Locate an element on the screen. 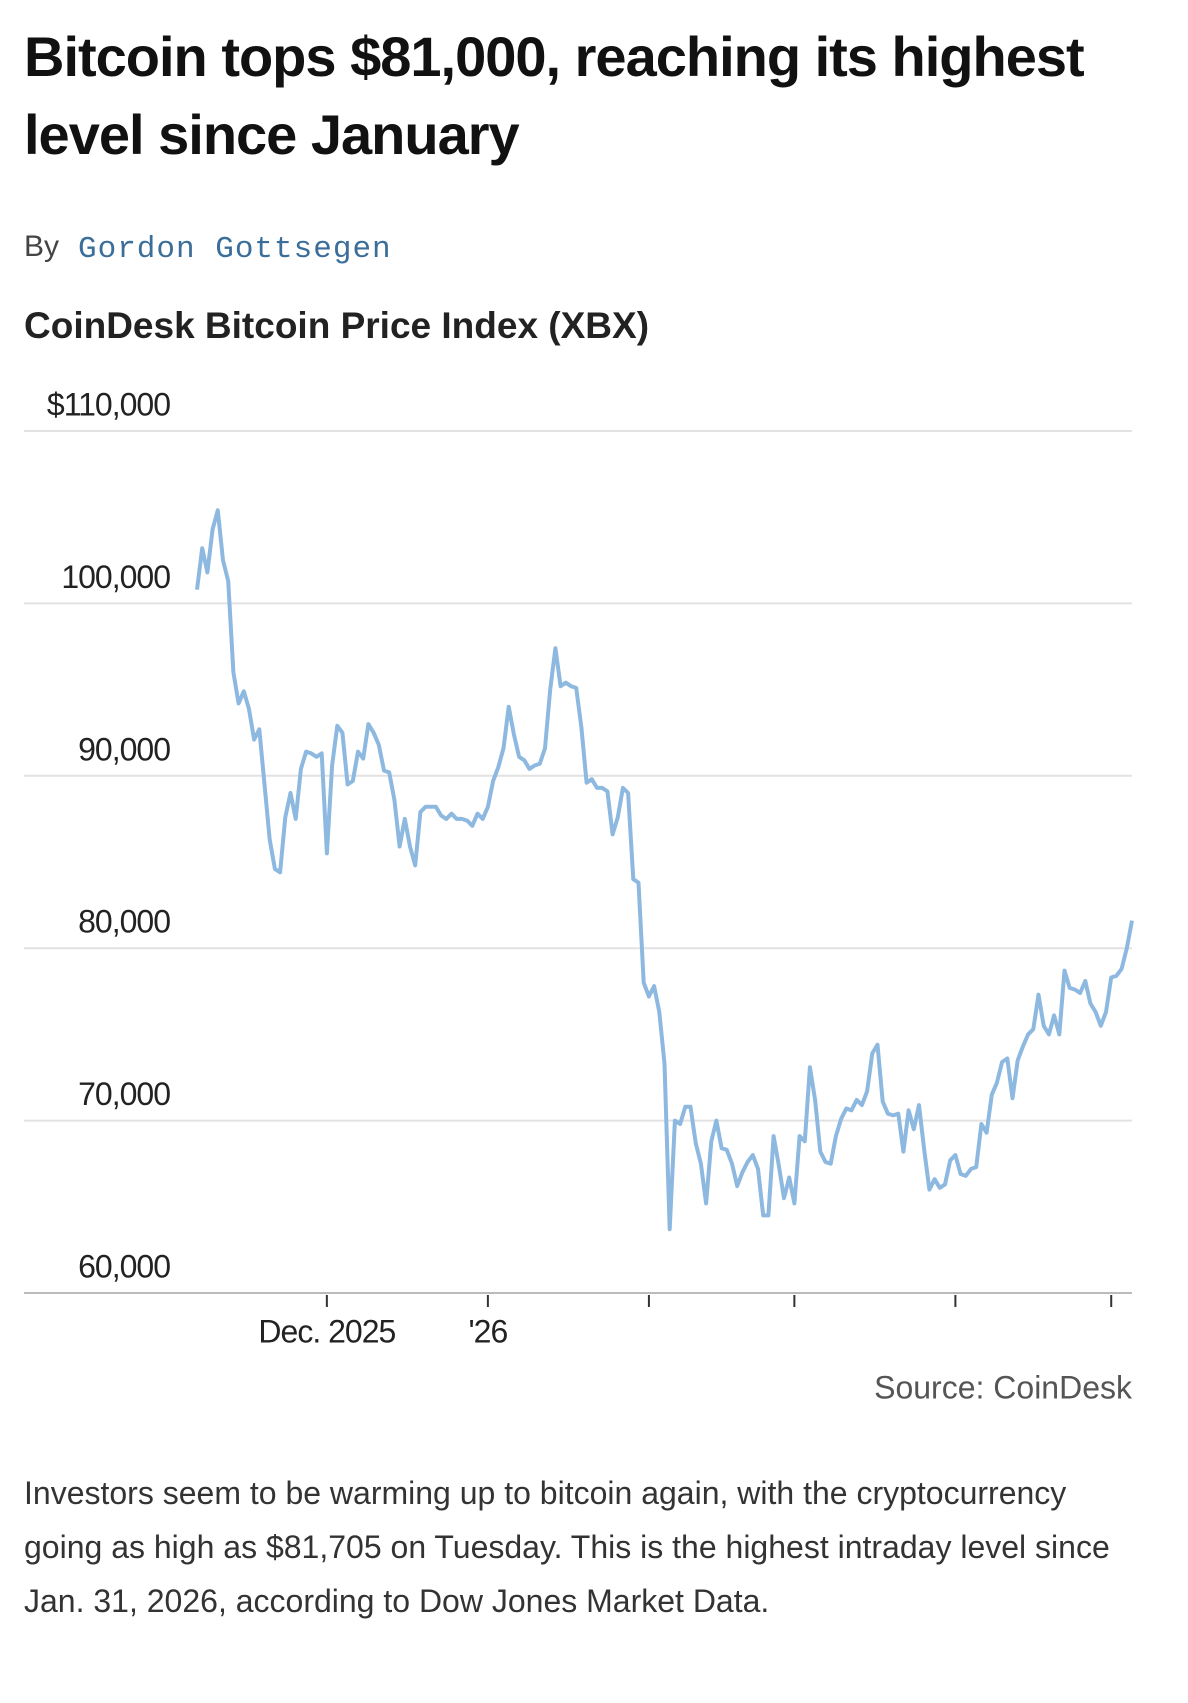 This screenshot has height=1703, width=1188. y-tick-label: 60,000 is located at coordinates (124, 1266).